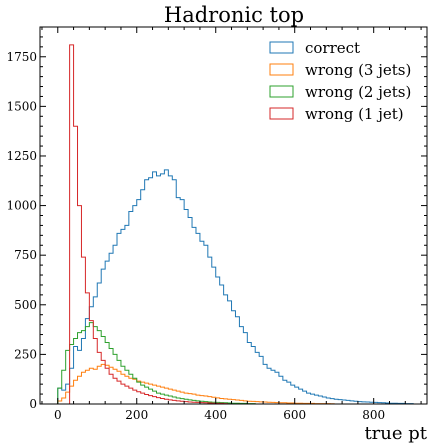 The height and width of the screenshot is (447, 431). What do you see at coordinates (25, 255) in the screenshot?
I see `y-tick-label-3: 750` at bounding box center [25, 255].